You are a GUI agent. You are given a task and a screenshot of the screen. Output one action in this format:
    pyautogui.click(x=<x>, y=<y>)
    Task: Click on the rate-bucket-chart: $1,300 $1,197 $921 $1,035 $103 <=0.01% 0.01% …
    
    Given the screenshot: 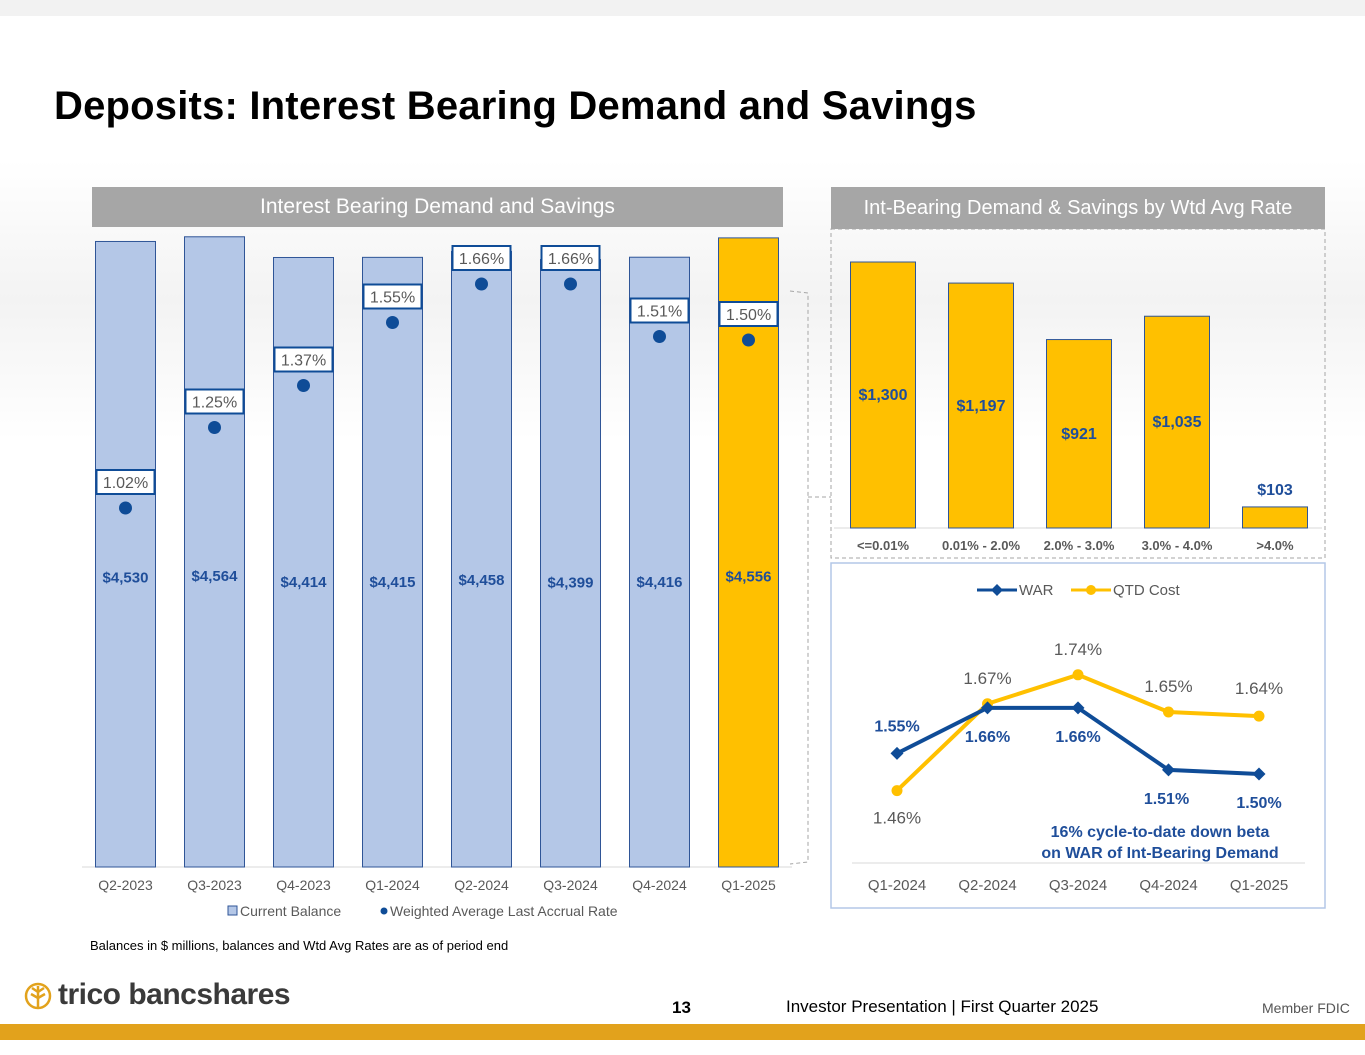 What is the action you would take?
    pyautogui.click(x=1078, y=407)
    